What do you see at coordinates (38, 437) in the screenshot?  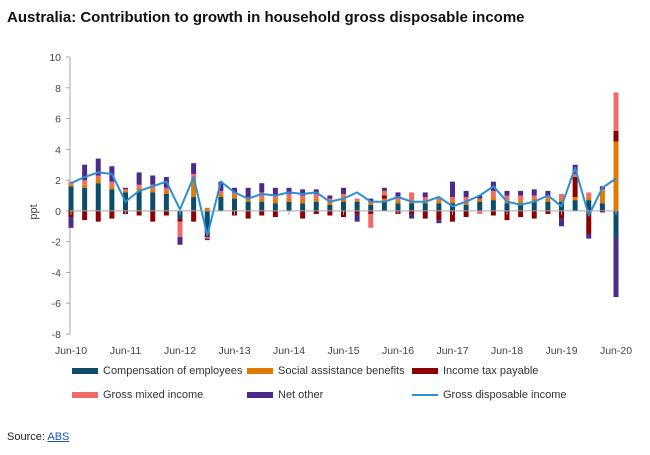 I see `source-note: Source: ABS` at bounding box center [38, 437].